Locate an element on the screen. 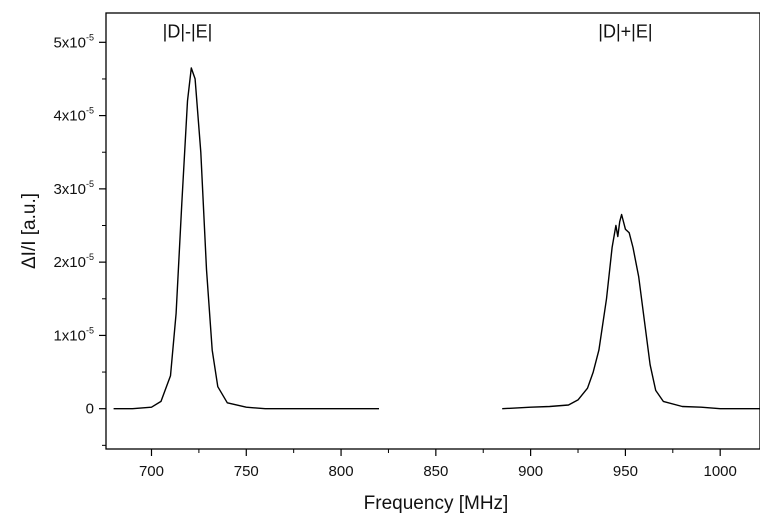 This screenshot has height=515, width=760. peak-annotation: |D|+|E| is located at coordinates (625, 31).